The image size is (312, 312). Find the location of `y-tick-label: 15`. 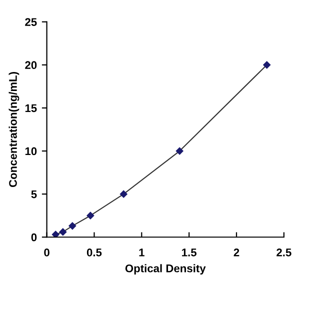

y-tick-label: 15 is located at coordinates (31, 108).